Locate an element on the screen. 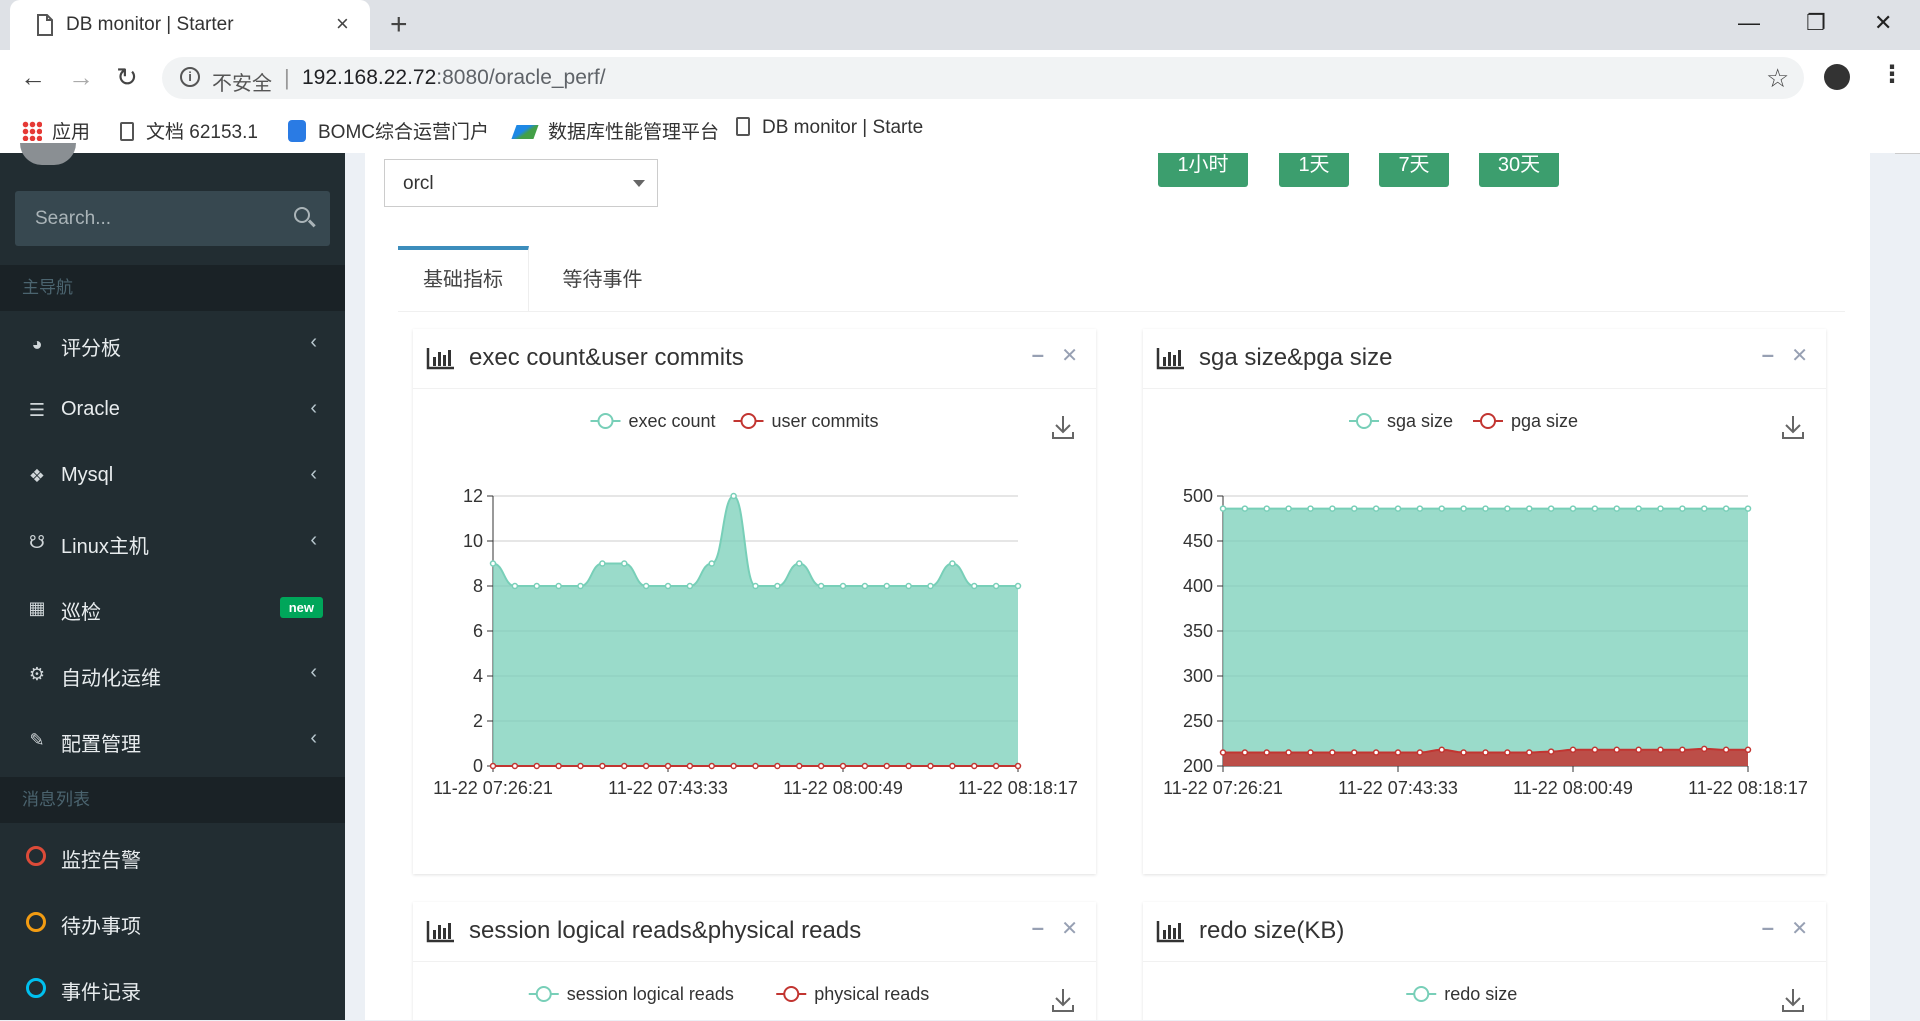 The image size is (1920, 1021). box-title: sga size&pga size is located at coordinates (1296, 357).